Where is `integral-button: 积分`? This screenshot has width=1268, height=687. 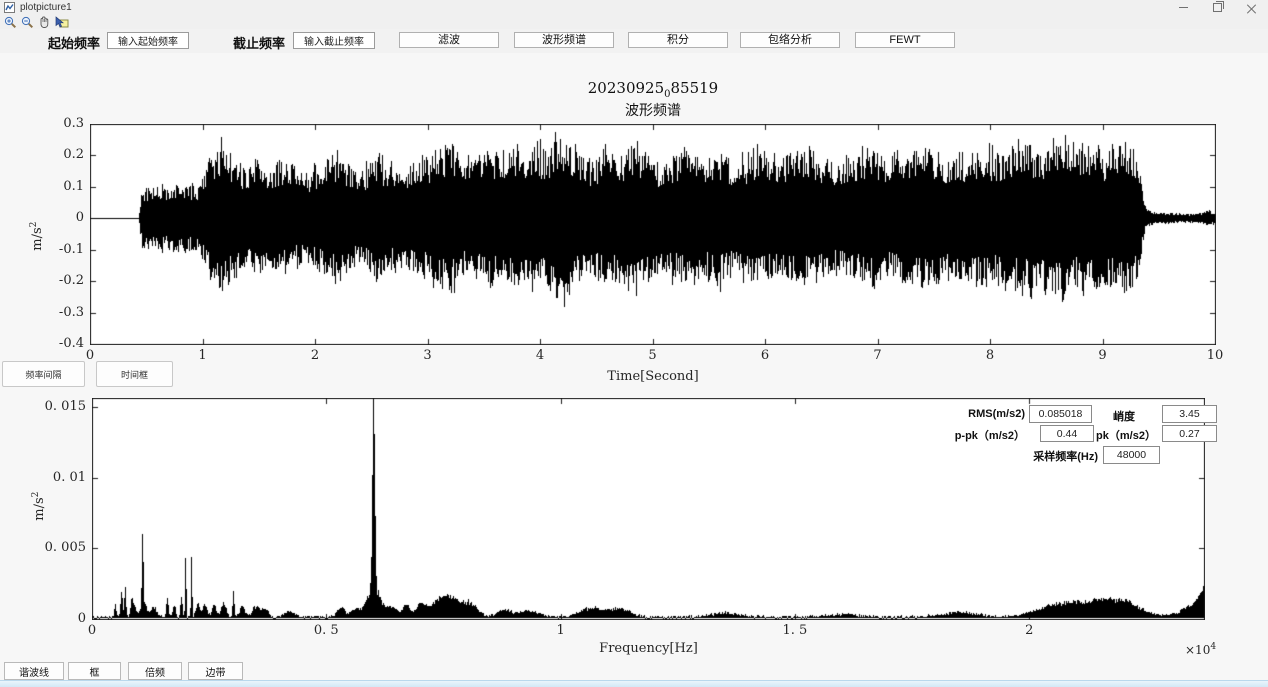 integral-button: 积分 is located at coordinates (678, 40).